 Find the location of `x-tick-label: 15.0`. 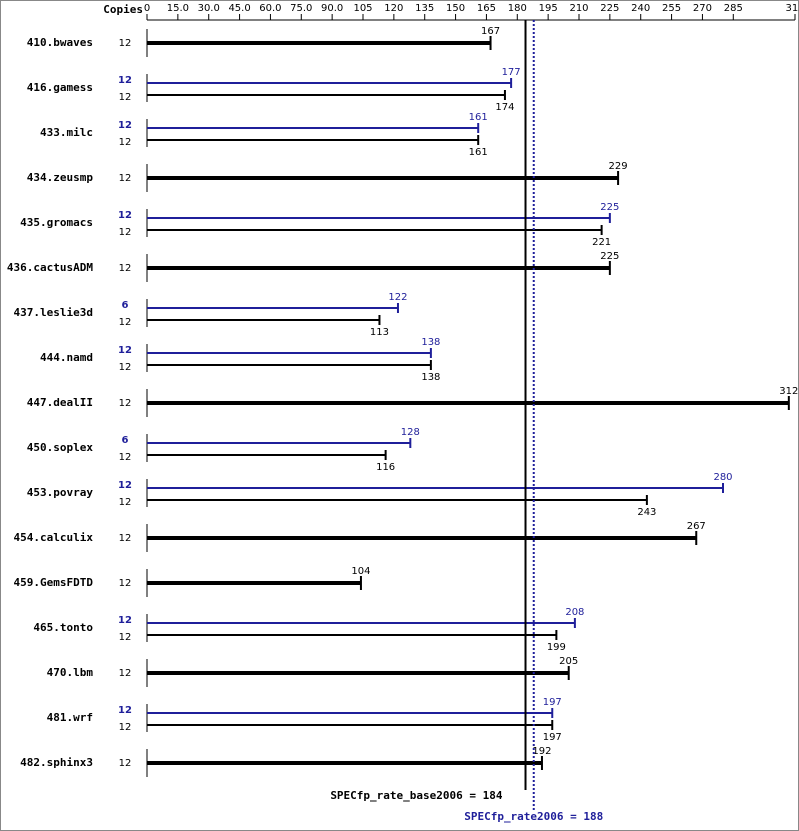

x-tick-label: 15.0 is located at coordinates (178, 8).